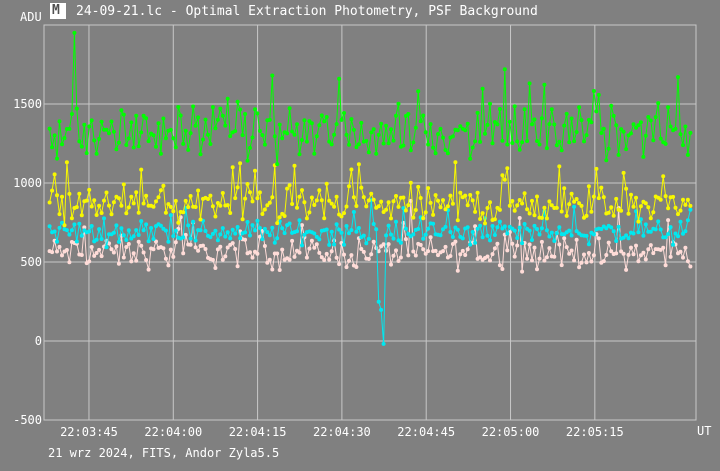 Image resolution: width=720 pixels, height=471 pixels. Describe the element at coordinates (342, 432) in the screenshot. I see `x-tick-label: 22:04:30` at that location.